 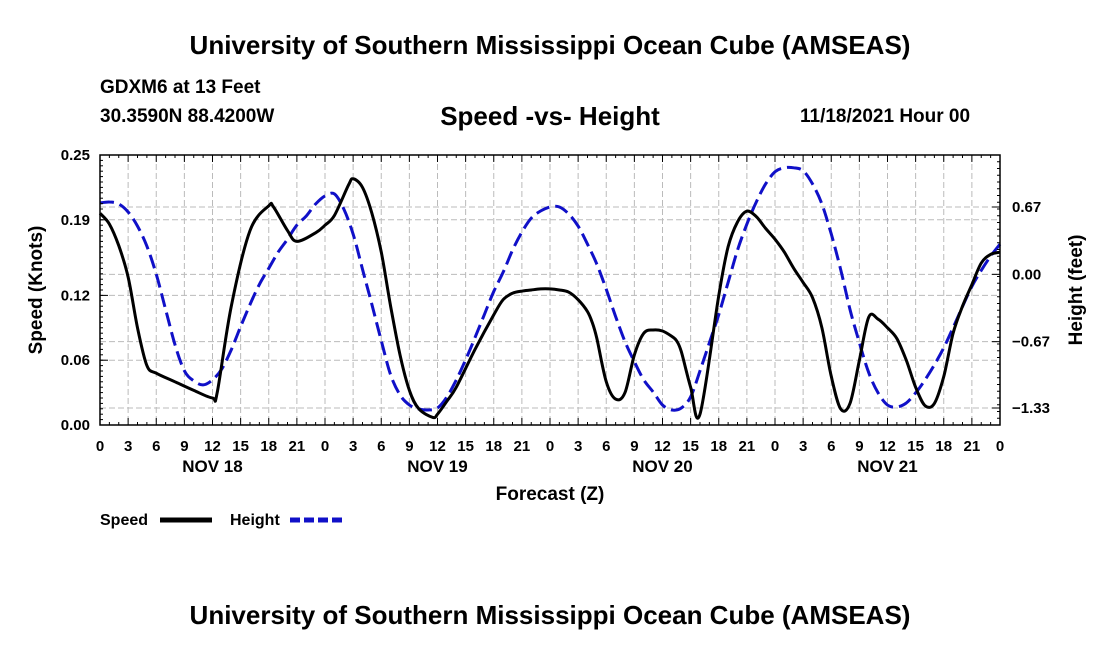 I want to click on coordinates-label: 30.3590N 88.4200W, so click(x=187, y=116).